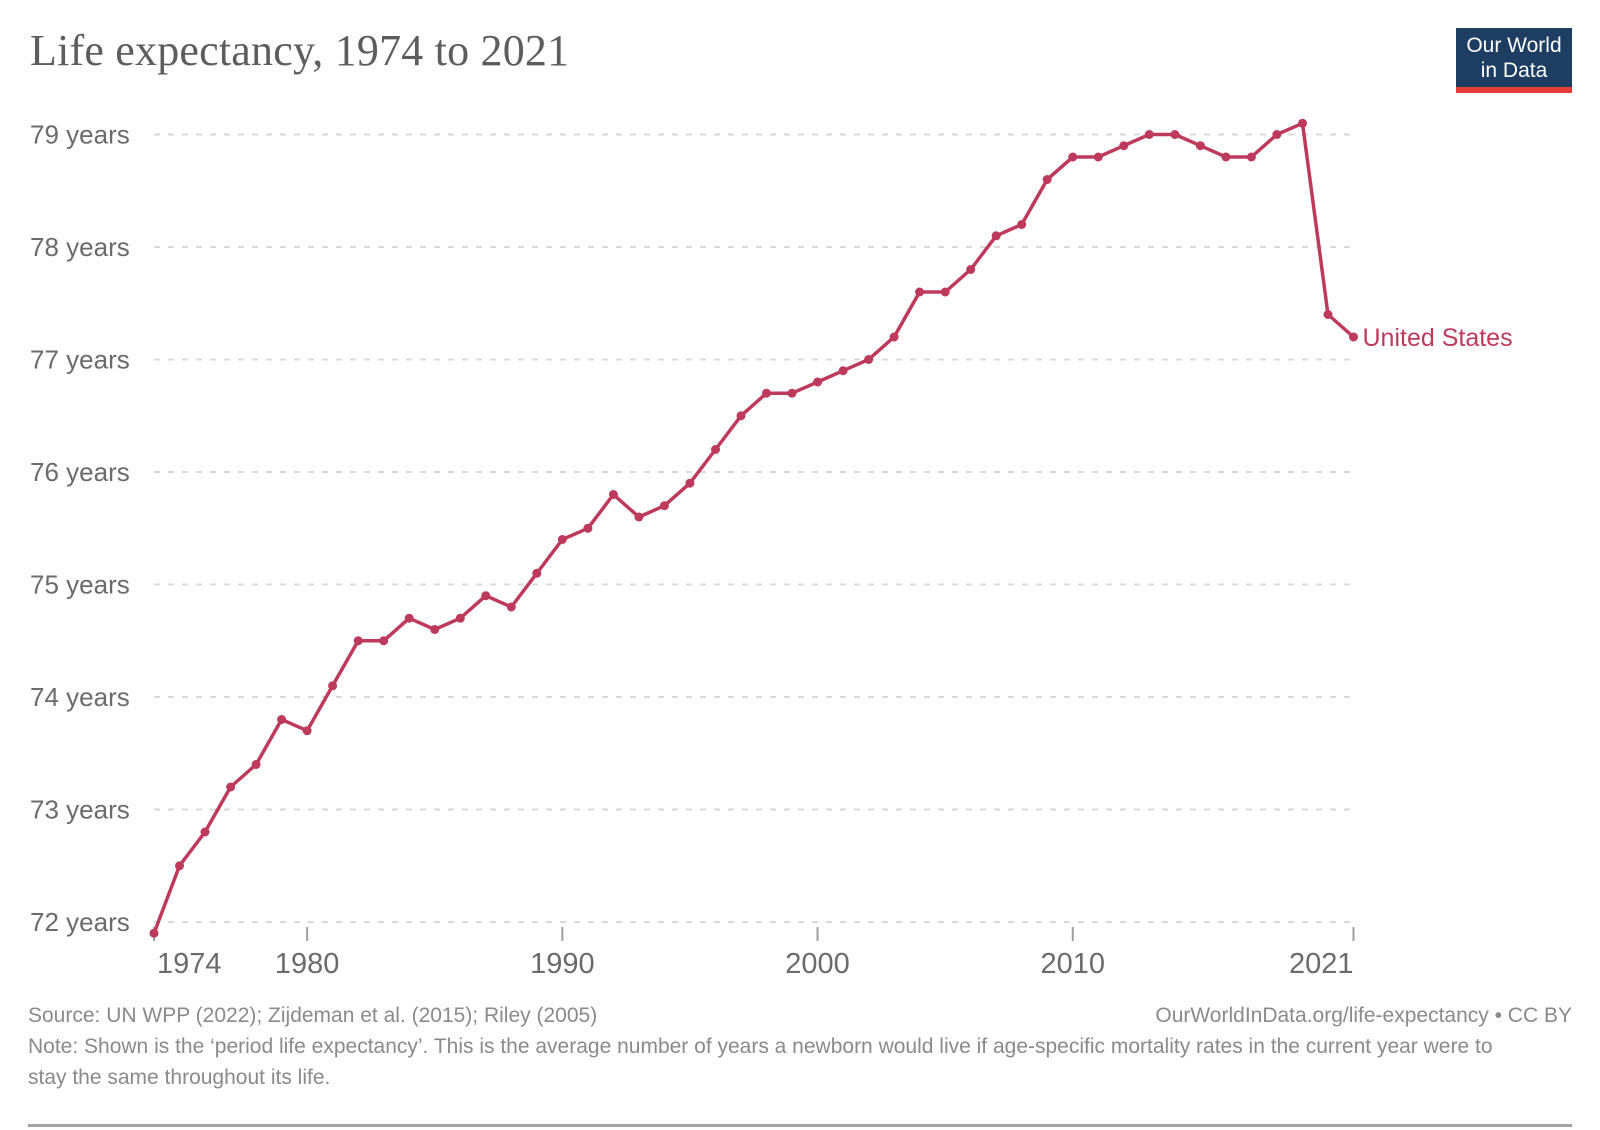  What do you see at coordinates (800, 1125) in the screenshot?
I see `bottom-divider` at bounding box center [800, 1125].